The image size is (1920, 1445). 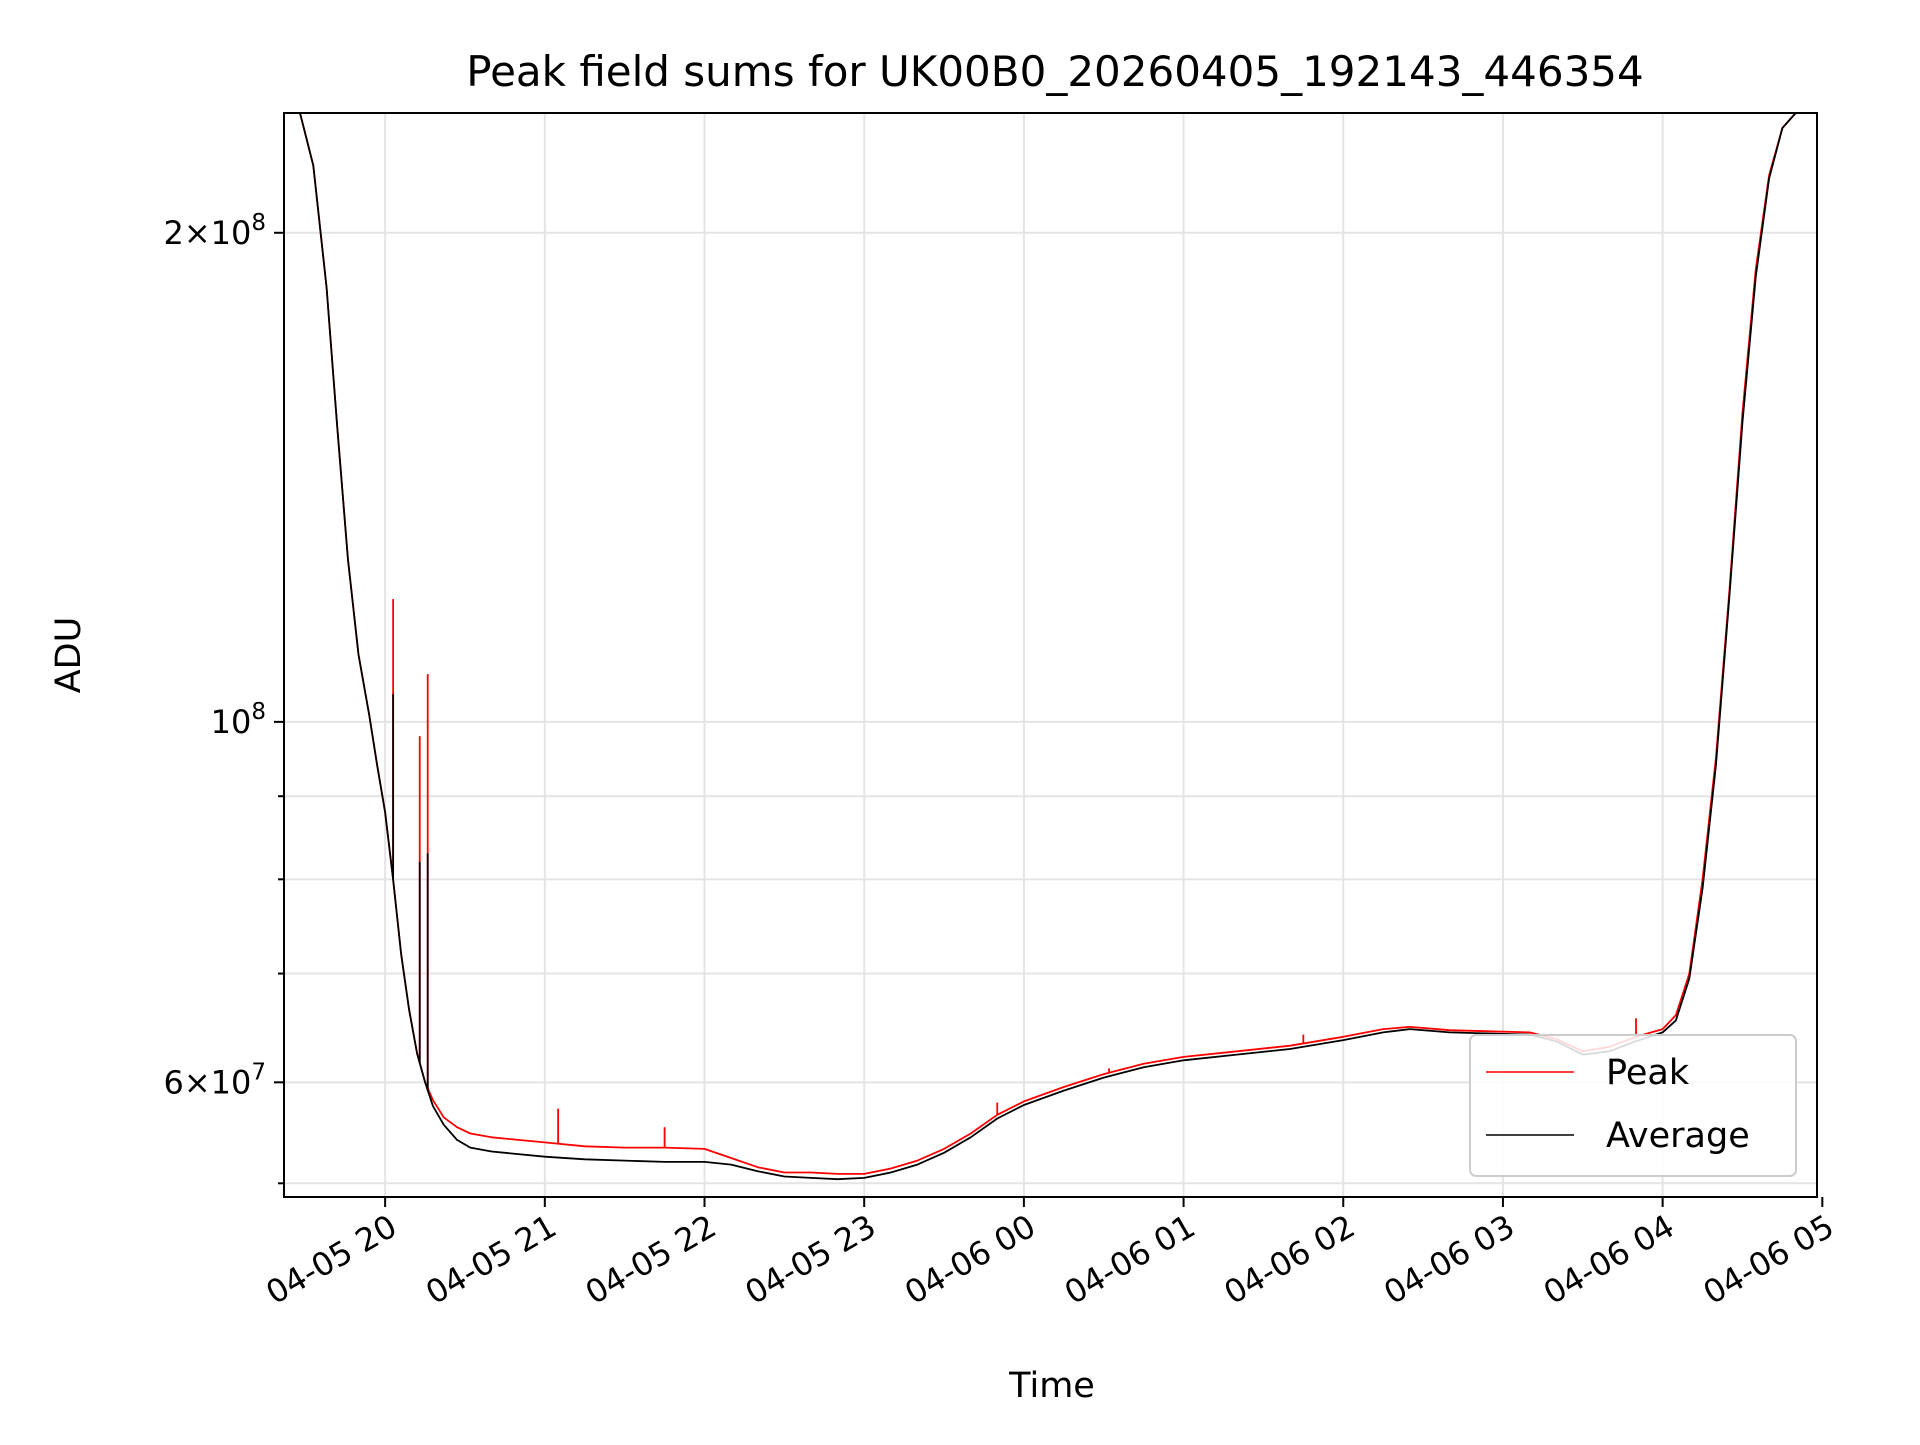 I want to click on x-tick-label: 04-06 03, so click(x=1449, y=1259).